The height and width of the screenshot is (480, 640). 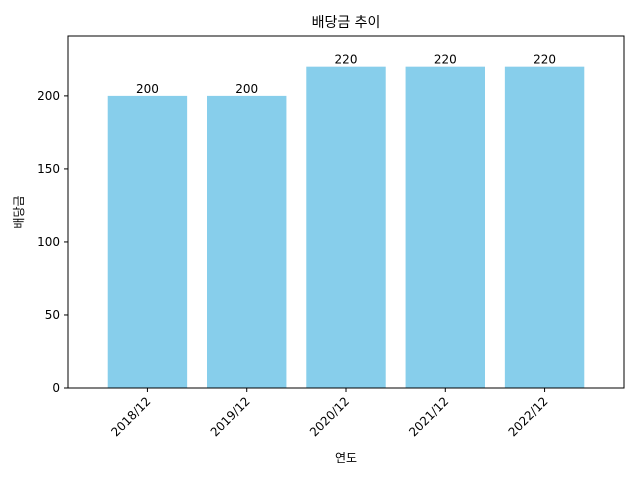 I want to click on x-tick-label: 2021/12, so click(x=428, y=416).